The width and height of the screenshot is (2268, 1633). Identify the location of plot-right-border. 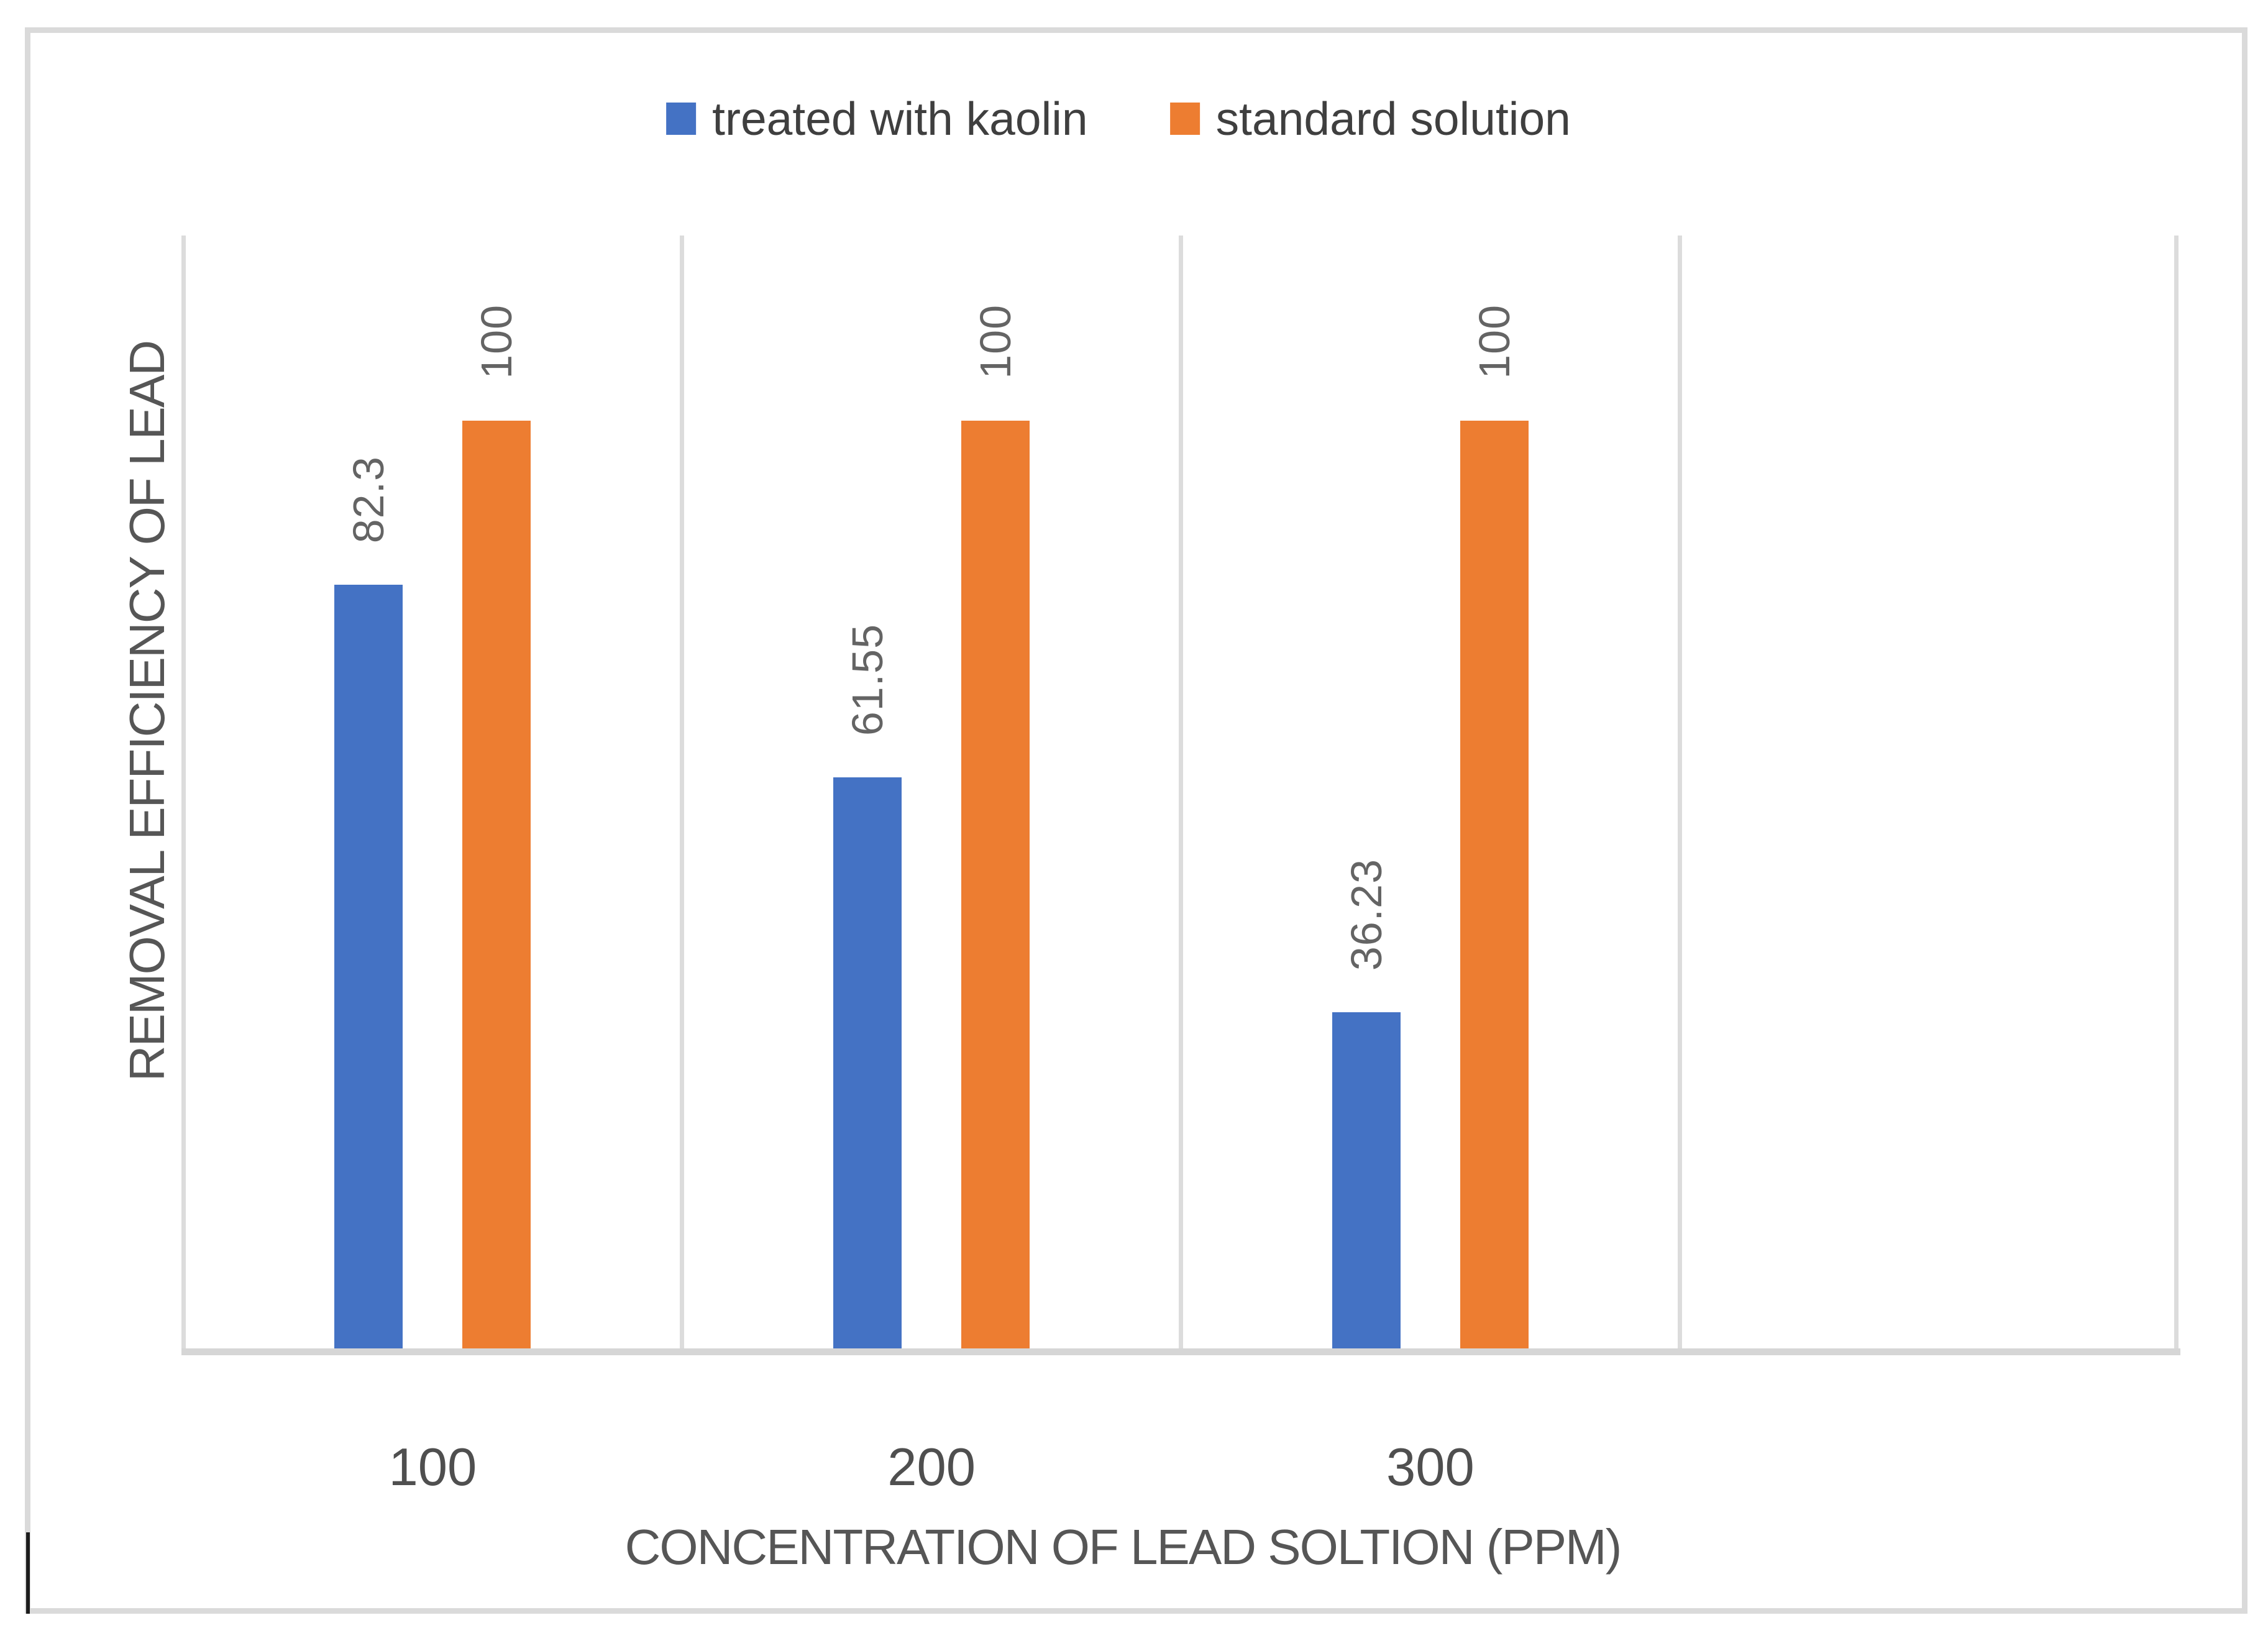
(2176, 792).